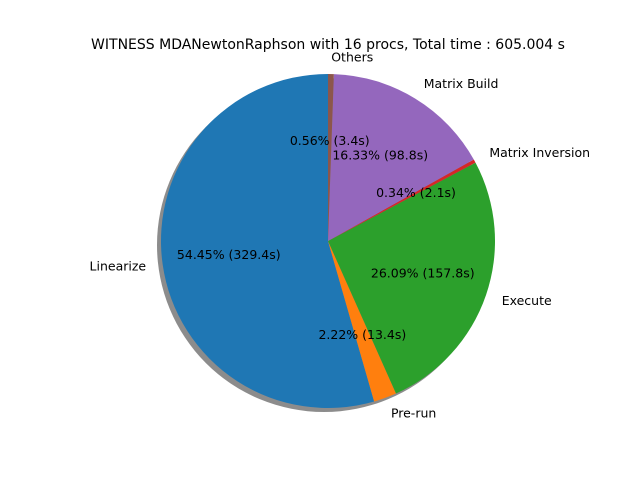 The width and height of the screenshot is (640, 480). I want to click on slice-percent-others: 0.56% (3.4s), so click(330, 140).